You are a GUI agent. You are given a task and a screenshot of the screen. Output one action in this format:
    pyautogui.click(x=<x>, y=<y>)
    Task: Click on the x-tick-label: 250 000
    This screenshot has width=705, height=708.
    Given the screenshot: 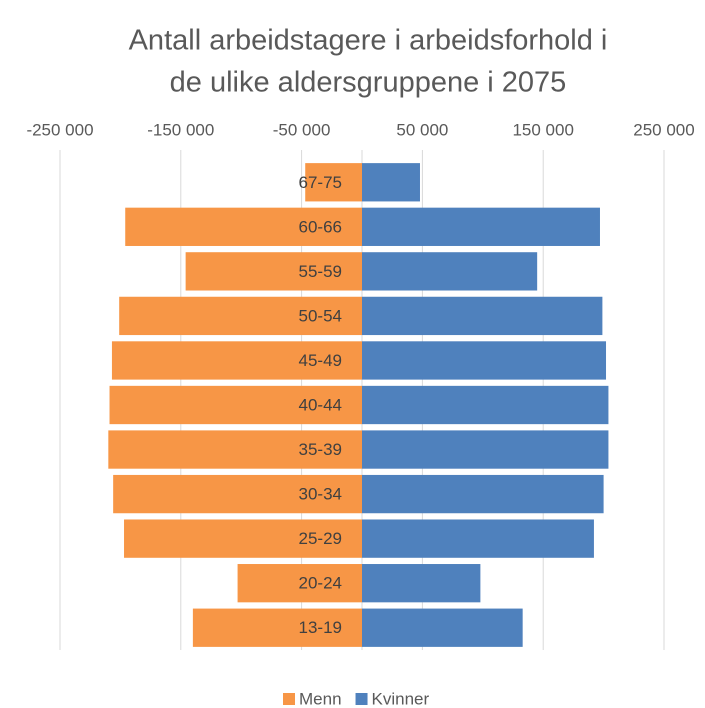 What is the action you would take?
    pyautogui.click(x=663, y=129)
    